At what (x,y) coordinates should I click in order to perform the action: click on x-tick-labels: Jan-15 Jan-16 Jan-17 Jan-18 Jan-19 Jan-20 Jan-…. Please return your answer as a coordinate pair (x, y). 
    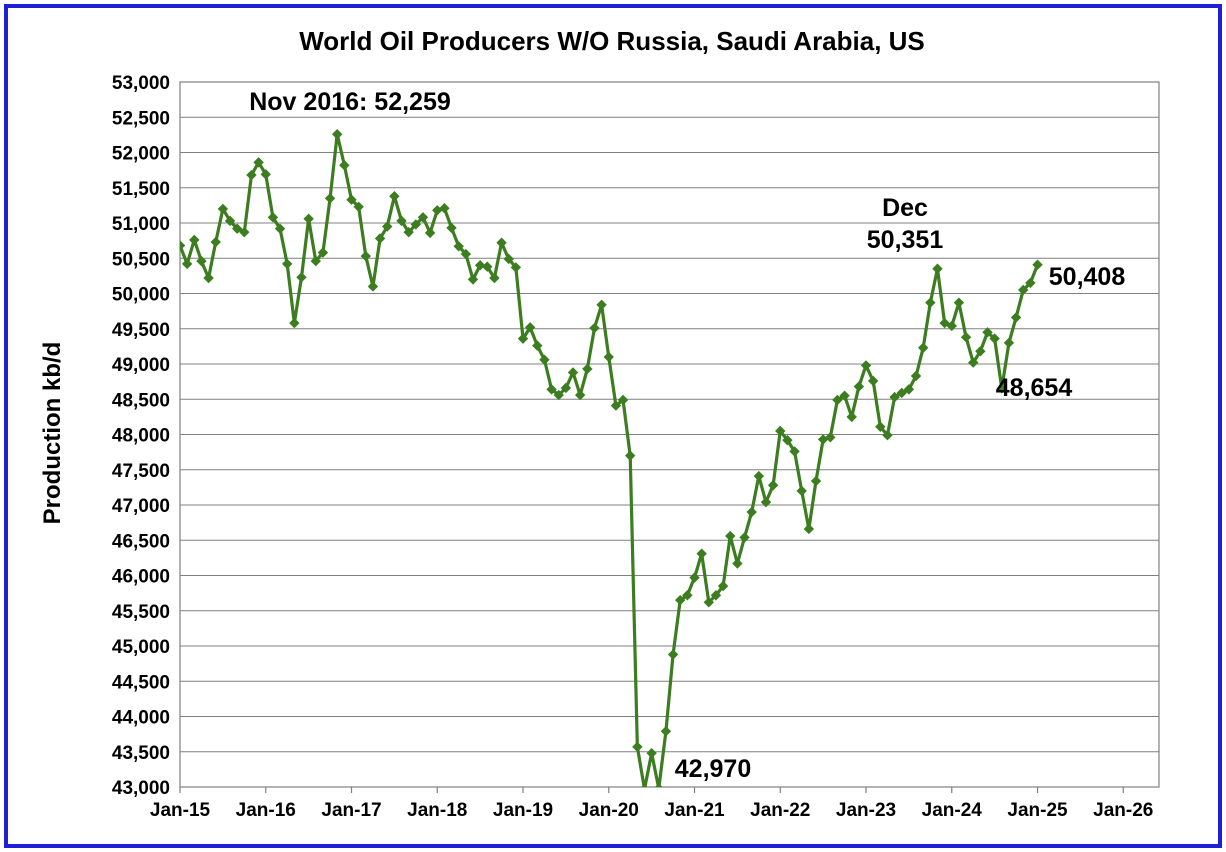
    Looking at the image, I should click on (651, 804).